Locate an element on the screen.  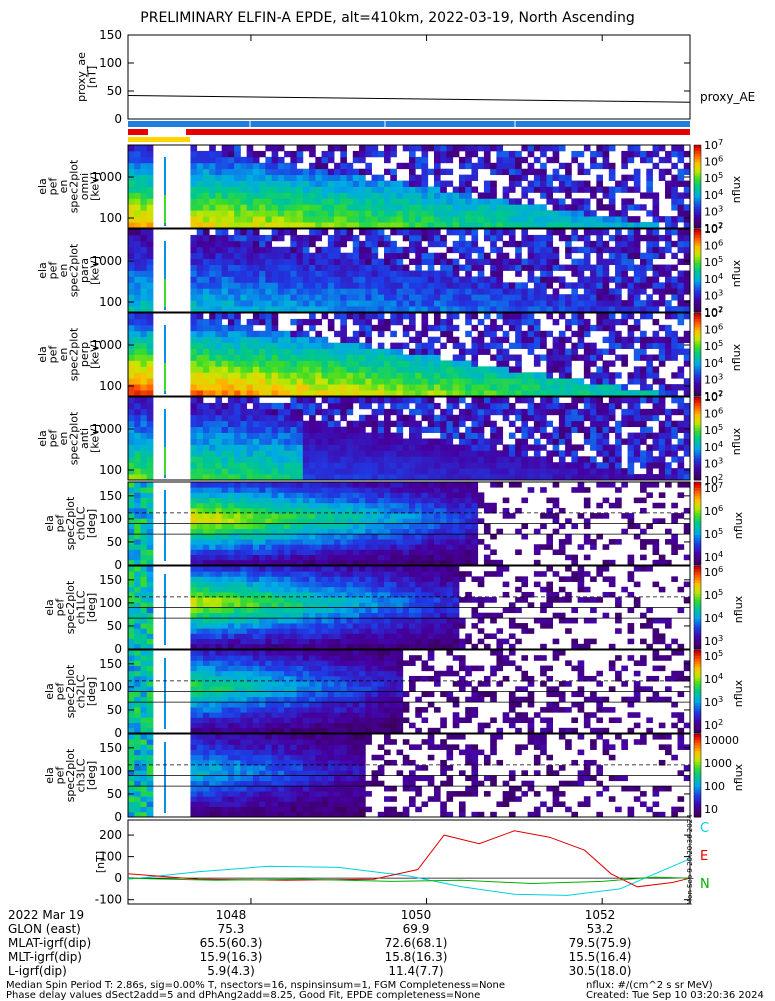
ae-ylabel: proxy_ae[nT] is located at coordinates (87, 77).